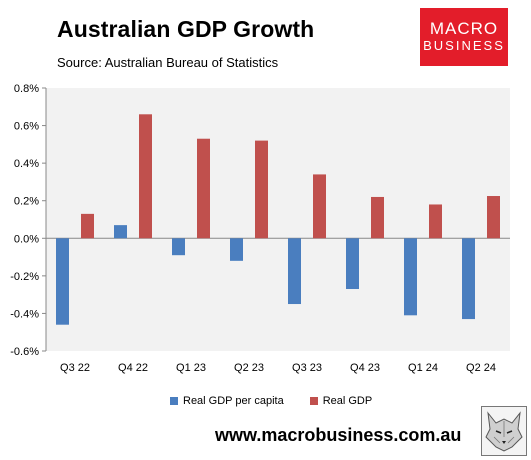 Image resolution: width=531 pixels, height=460 pixels. I want to click on logo-line1: MACRO, so click(464, 28).